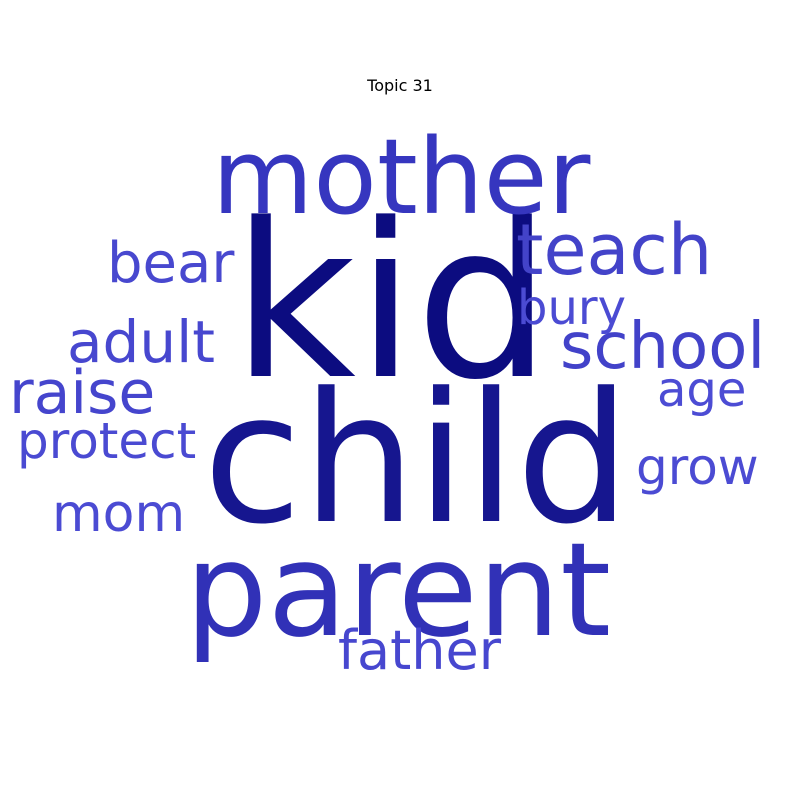 This screenshot has width=800, height=800. I want to click on word-school: school, so click(663, 347).